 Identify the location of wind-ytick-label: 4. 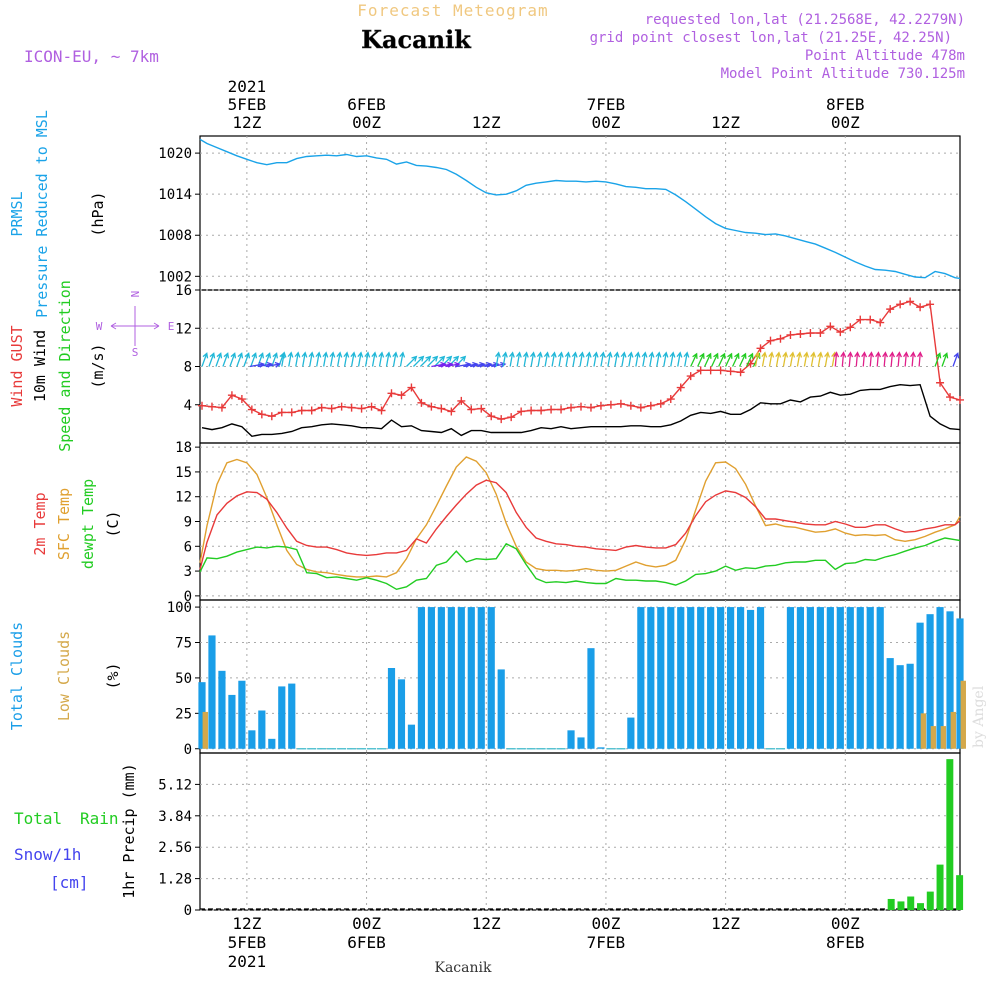
(188, 406).